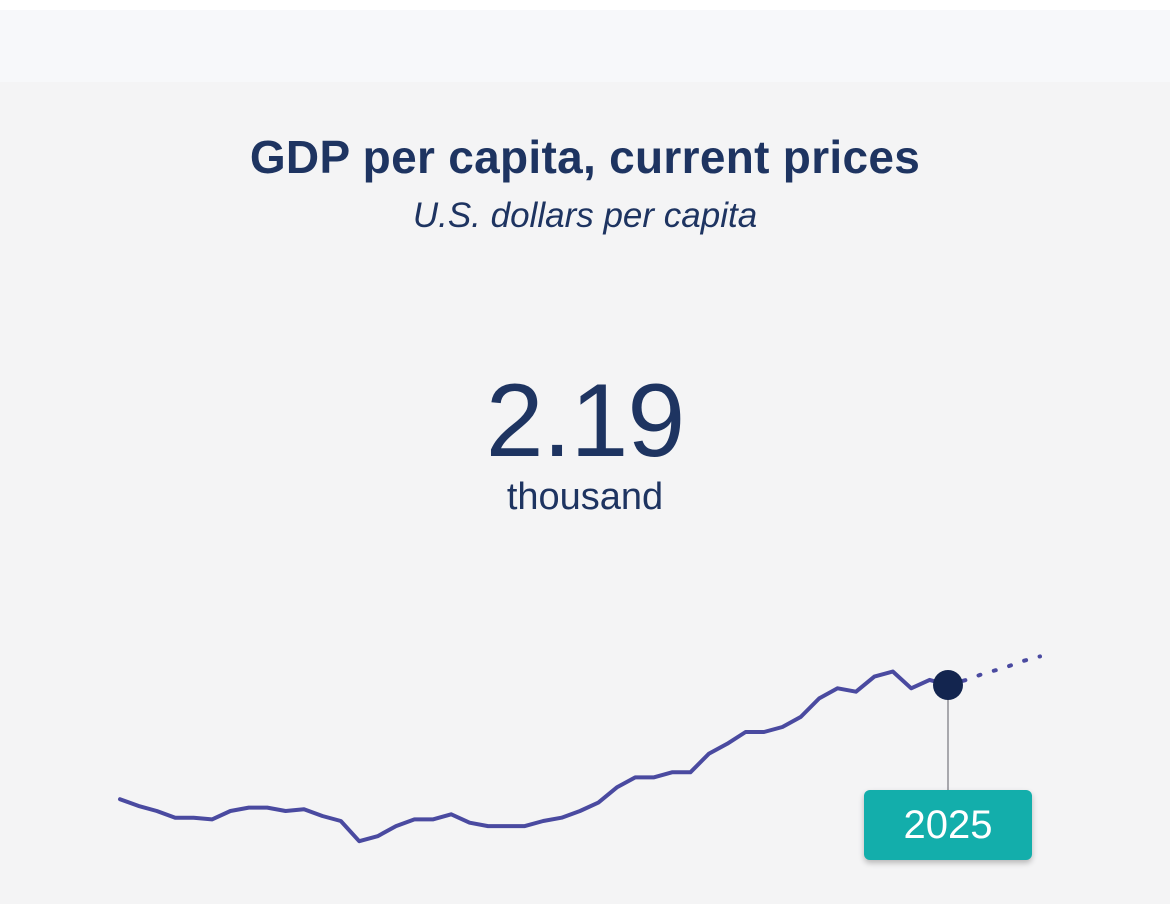 The height and width of the screenshot is (904, 1170). Describe the element at coordinates (948, 684) in the screenshot. I see `highlight-point-marker` at that location.